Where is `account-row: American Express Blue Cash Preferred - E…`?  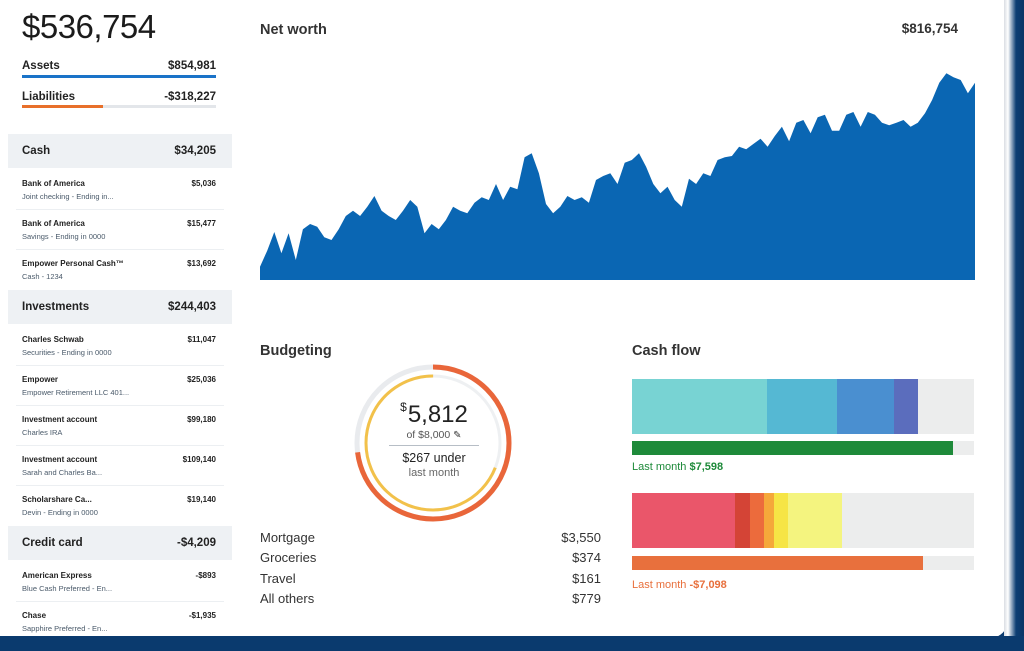
account-row: American Express Blue Cash Preferred - E… is located at coordinates (120, 582).